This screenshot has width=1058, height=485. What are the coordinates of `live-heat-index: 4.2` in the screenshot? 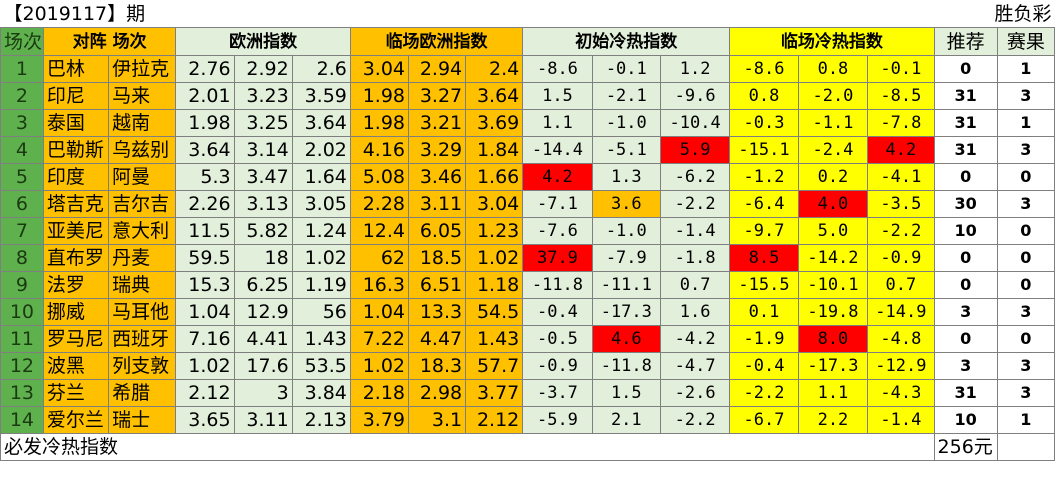 It's located at (901, 150).